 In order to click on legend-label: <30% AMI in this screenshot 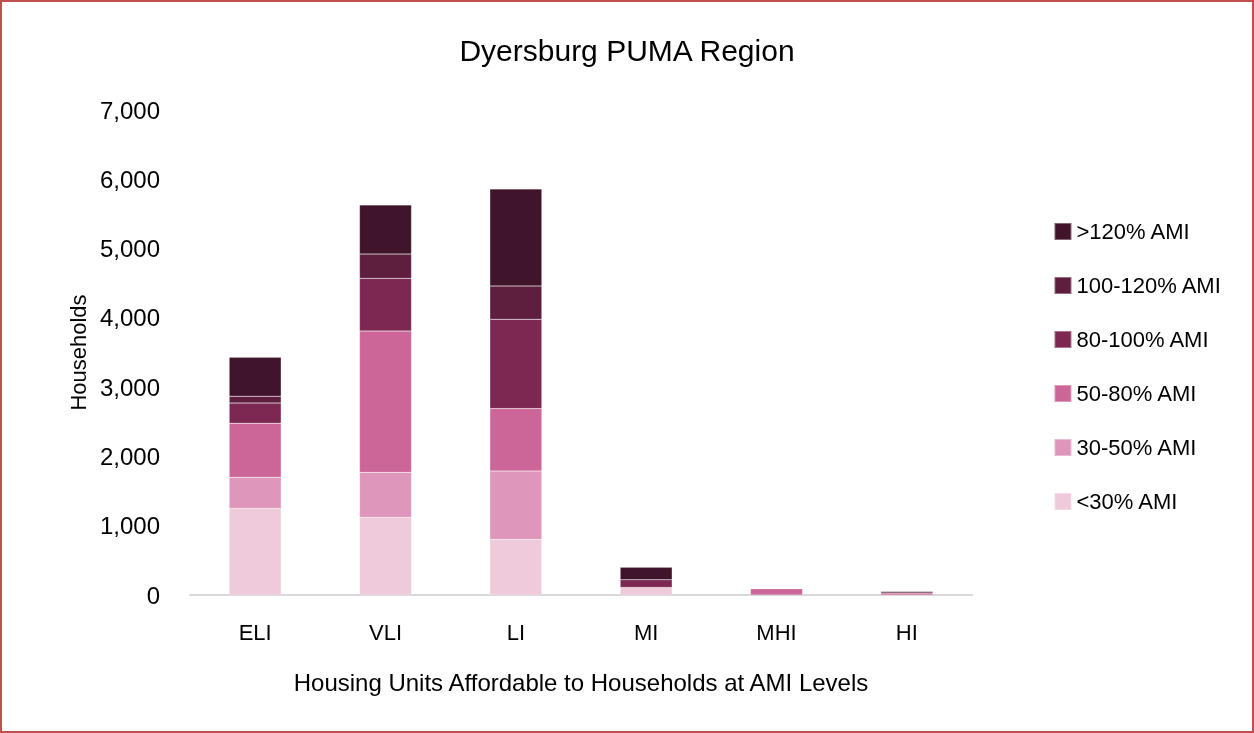, I will do `click(1127, 501)`.